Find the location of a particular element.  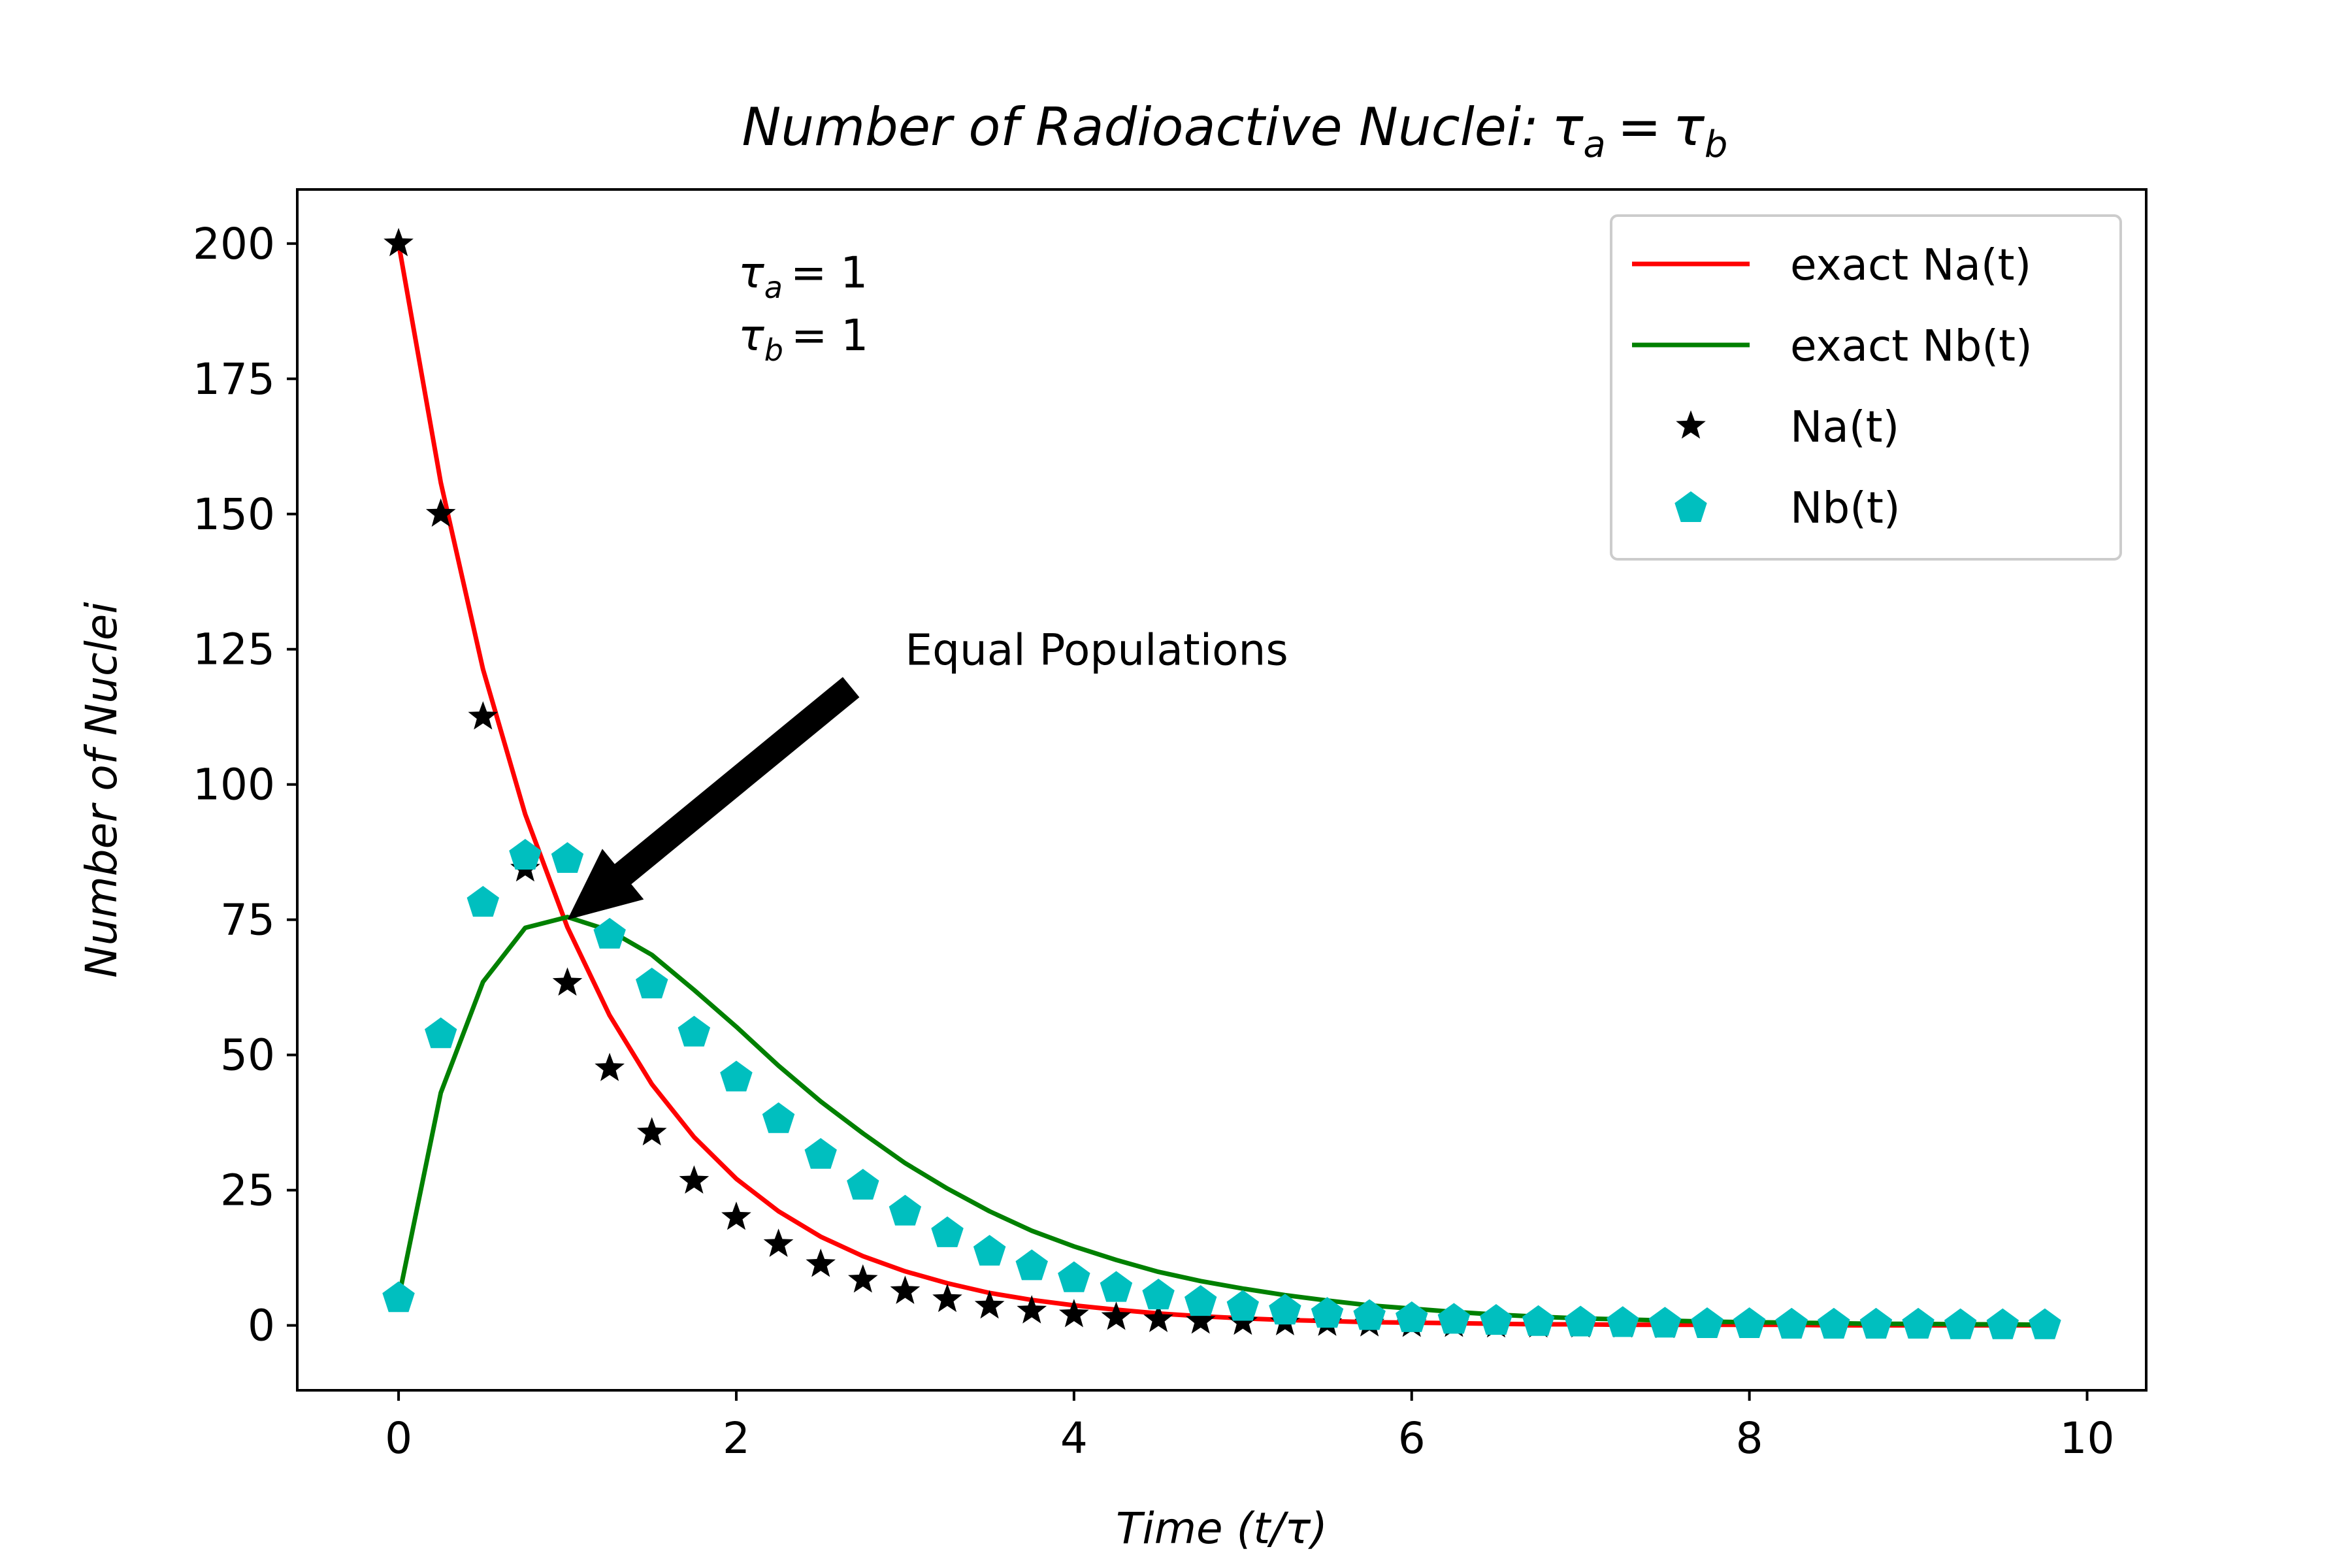

y-tick-label: 125 is located at coordinates (234, 650).